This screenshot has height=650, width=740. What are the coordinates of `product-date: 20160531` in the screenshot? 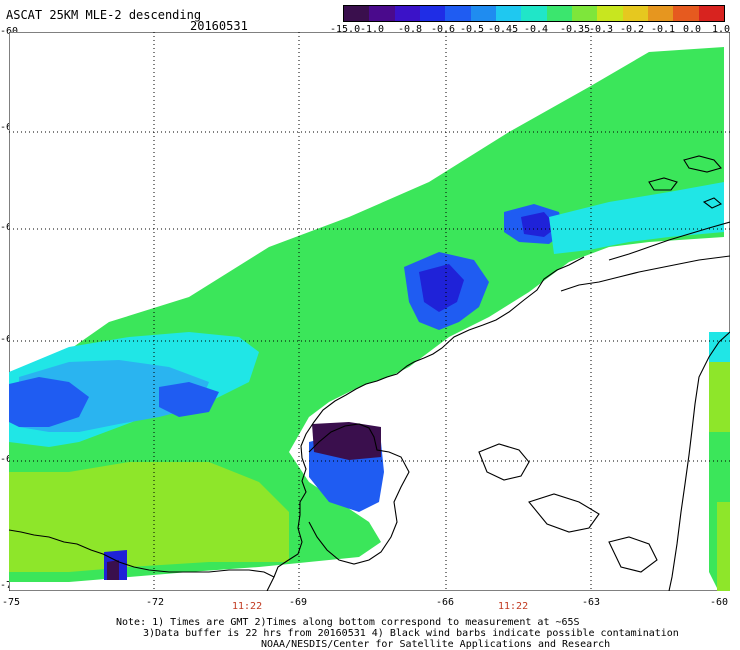 It's located at (219, 26).